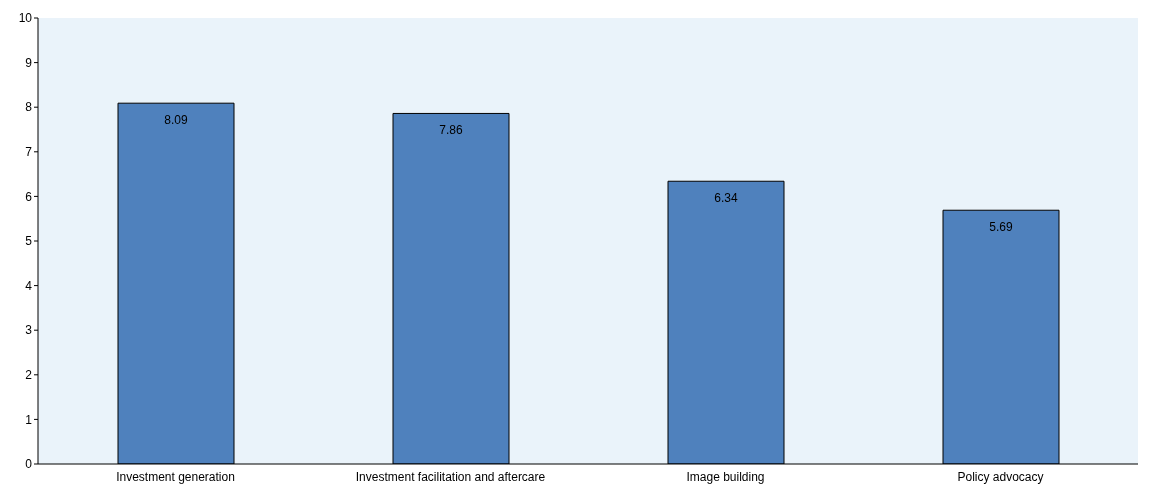 The width and height of the screenshot is (1154, 496). I want to click on y-tick-label: 5, so click(29, 241).